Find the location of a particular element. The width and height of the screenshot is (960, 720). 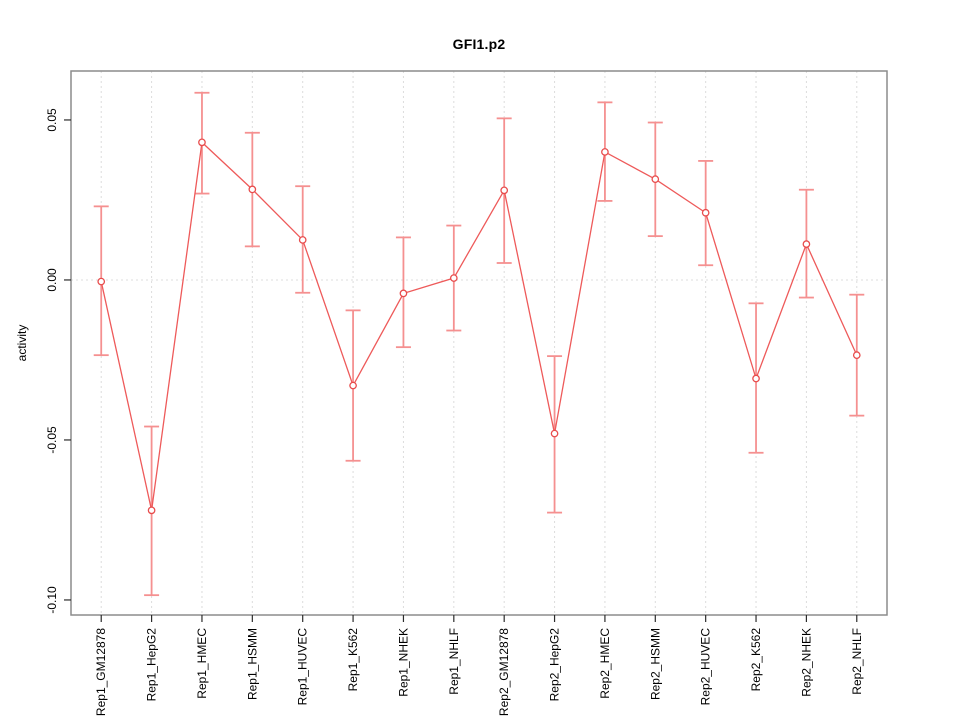

x-category-label: Rep2_NHEK is located at coordinates (806, 662).